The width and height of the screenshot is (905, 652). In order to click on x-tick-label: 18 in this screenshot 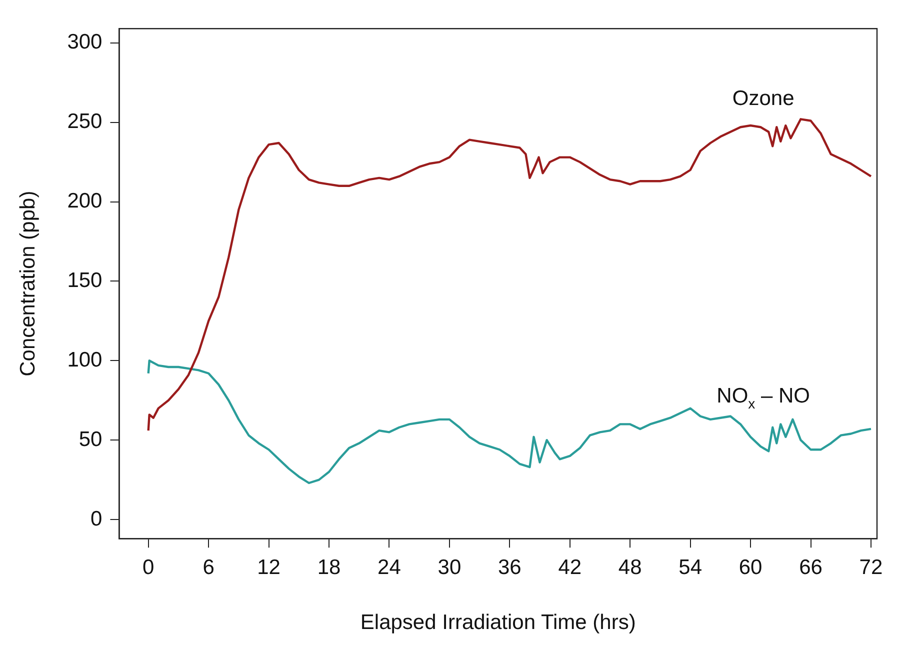, I will do `click(329, 567)`.